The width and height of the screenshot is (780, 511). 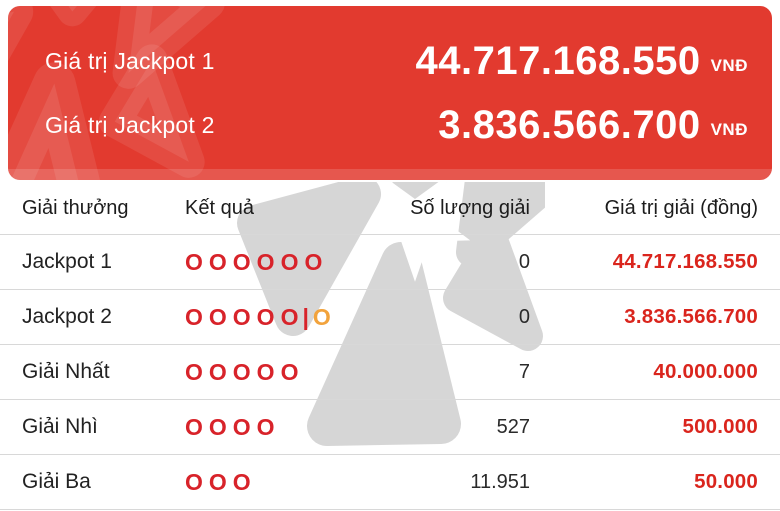 I want to click on table-row: Jackpot 2 O O O O O | O 0 3.836.566.700, so click(x=390, y=317).